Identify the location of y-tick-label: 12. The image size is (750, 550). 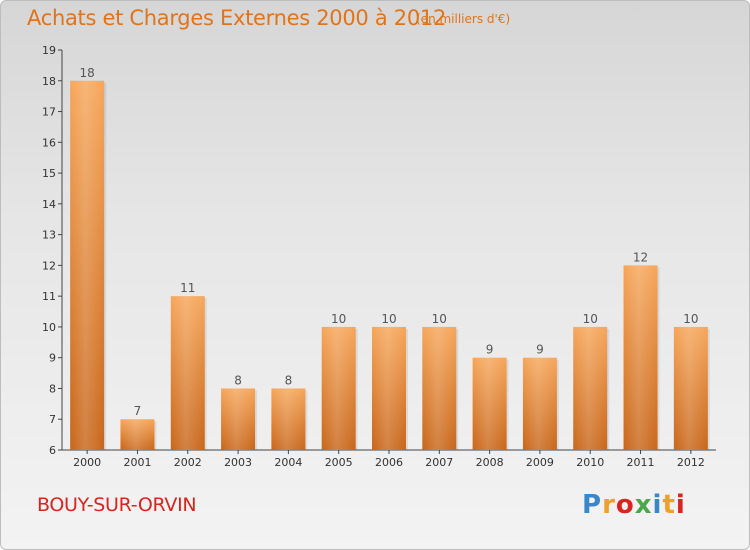
(49, 265).